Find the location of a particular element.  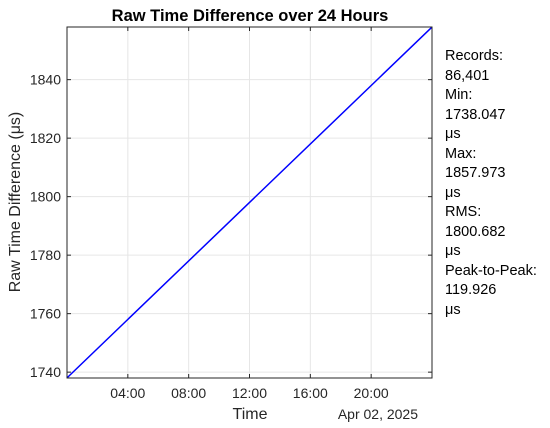

x-axis-date-label: Apr 02, 2025 is located at coordinates (378, 414).